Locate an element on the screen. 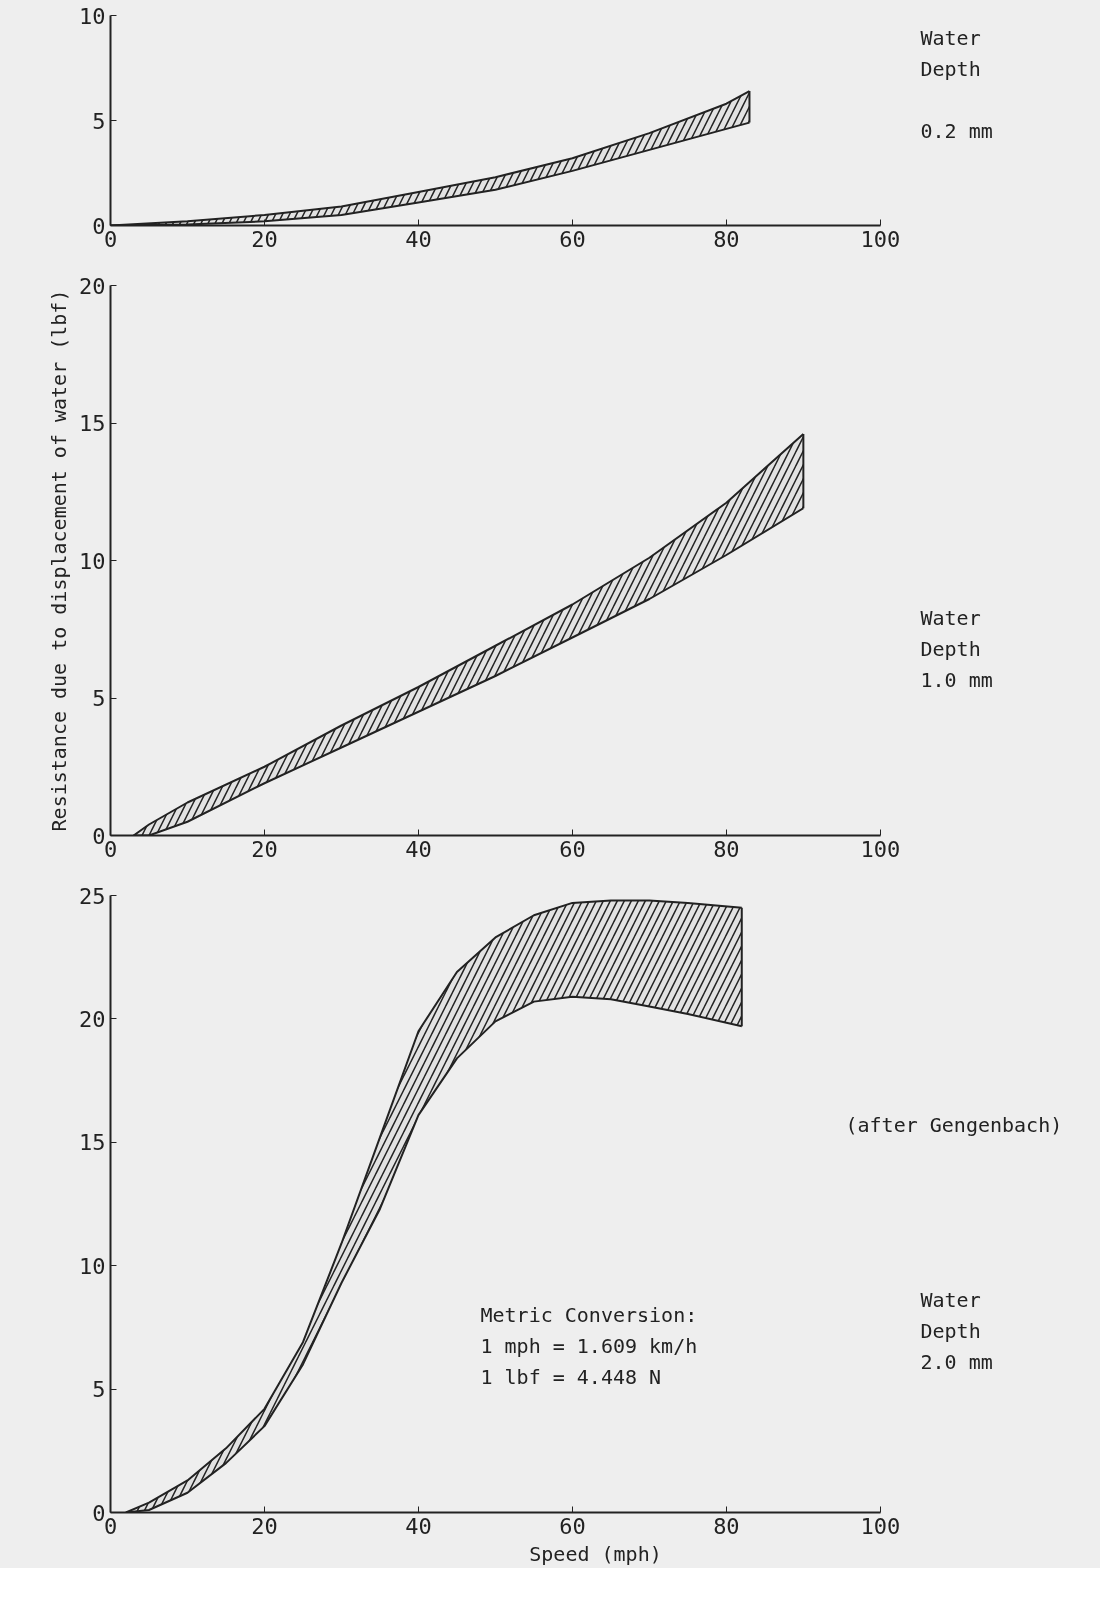 The width and height of the screenshot is (1118, 1612). annotation: (after Gengenbach) is located at coordinates (954, 1124).